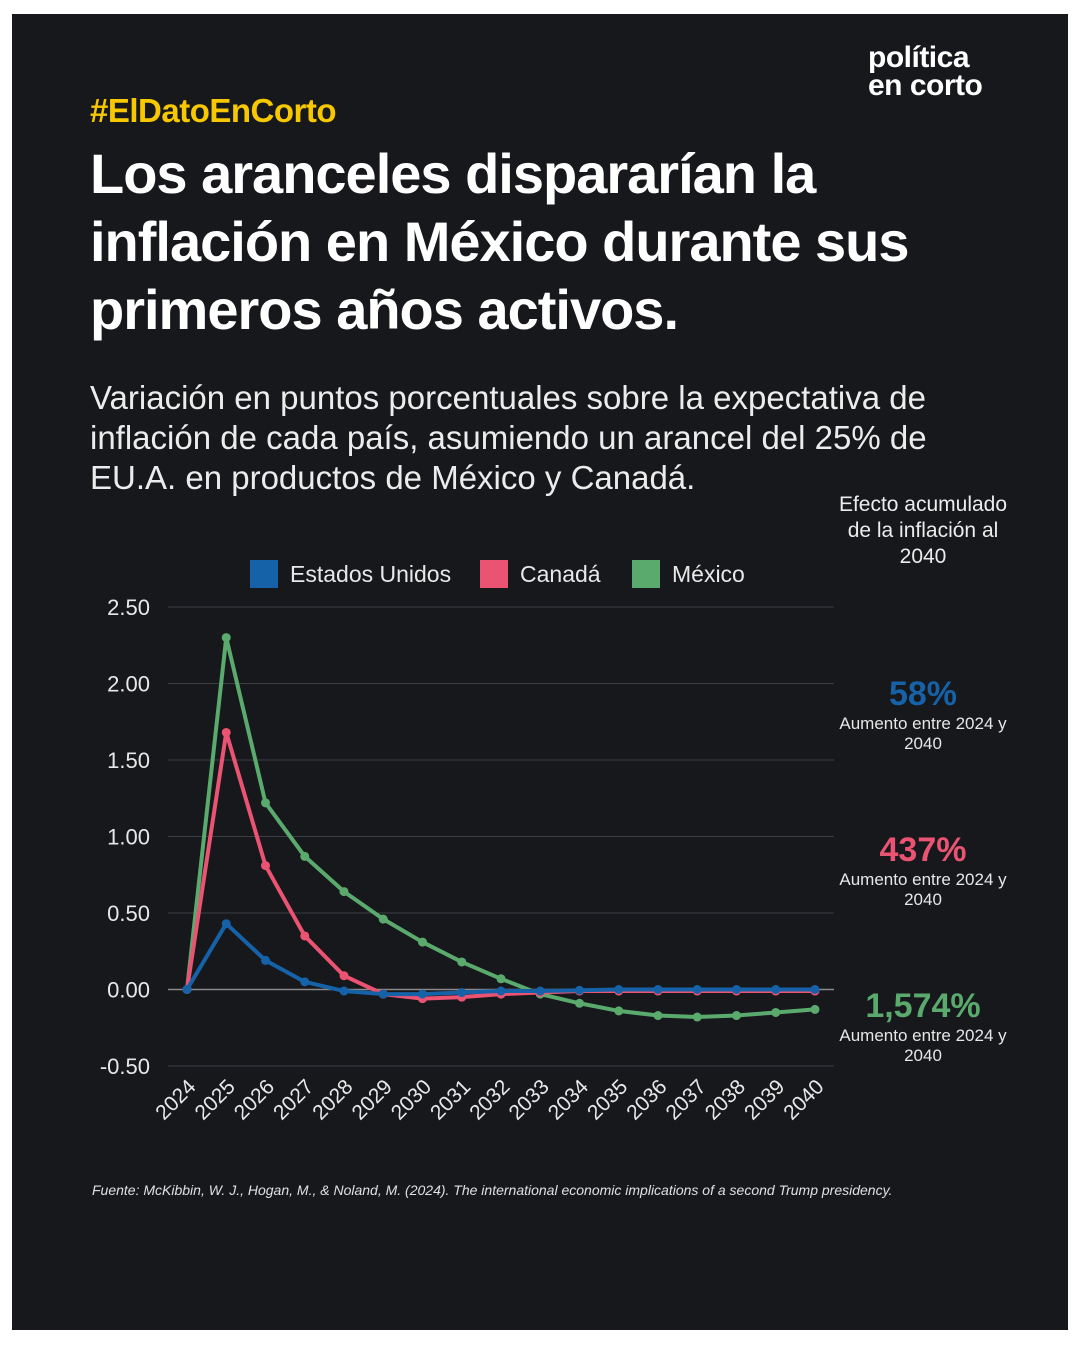  I want to click on y-tick-label: -0.50, so click(125, 1066).